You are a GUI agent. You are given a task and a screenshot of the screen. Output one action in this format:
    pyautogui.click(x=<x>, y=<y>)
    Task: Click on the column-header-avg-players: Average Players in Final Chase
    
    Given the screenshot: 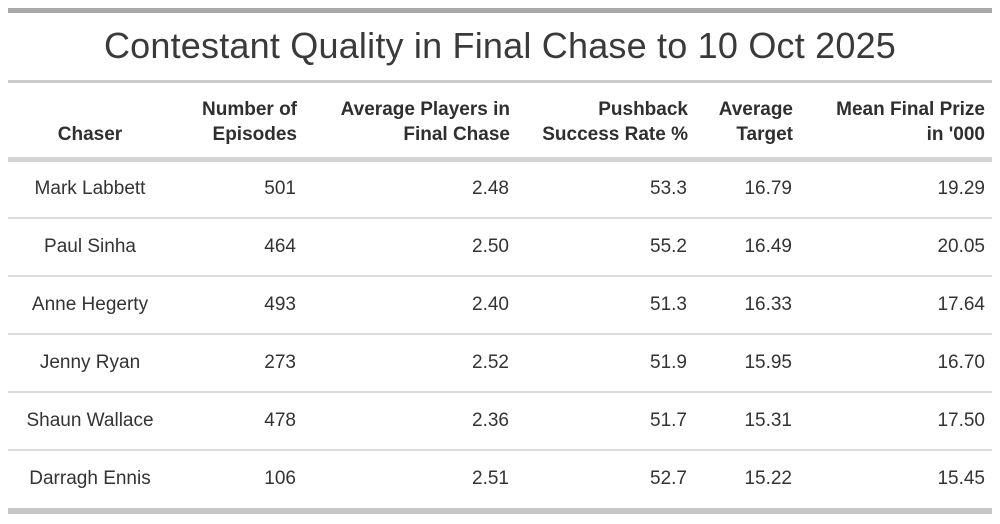 What is the action you would take?
    pyautogui.click(x=403, y=122)
    